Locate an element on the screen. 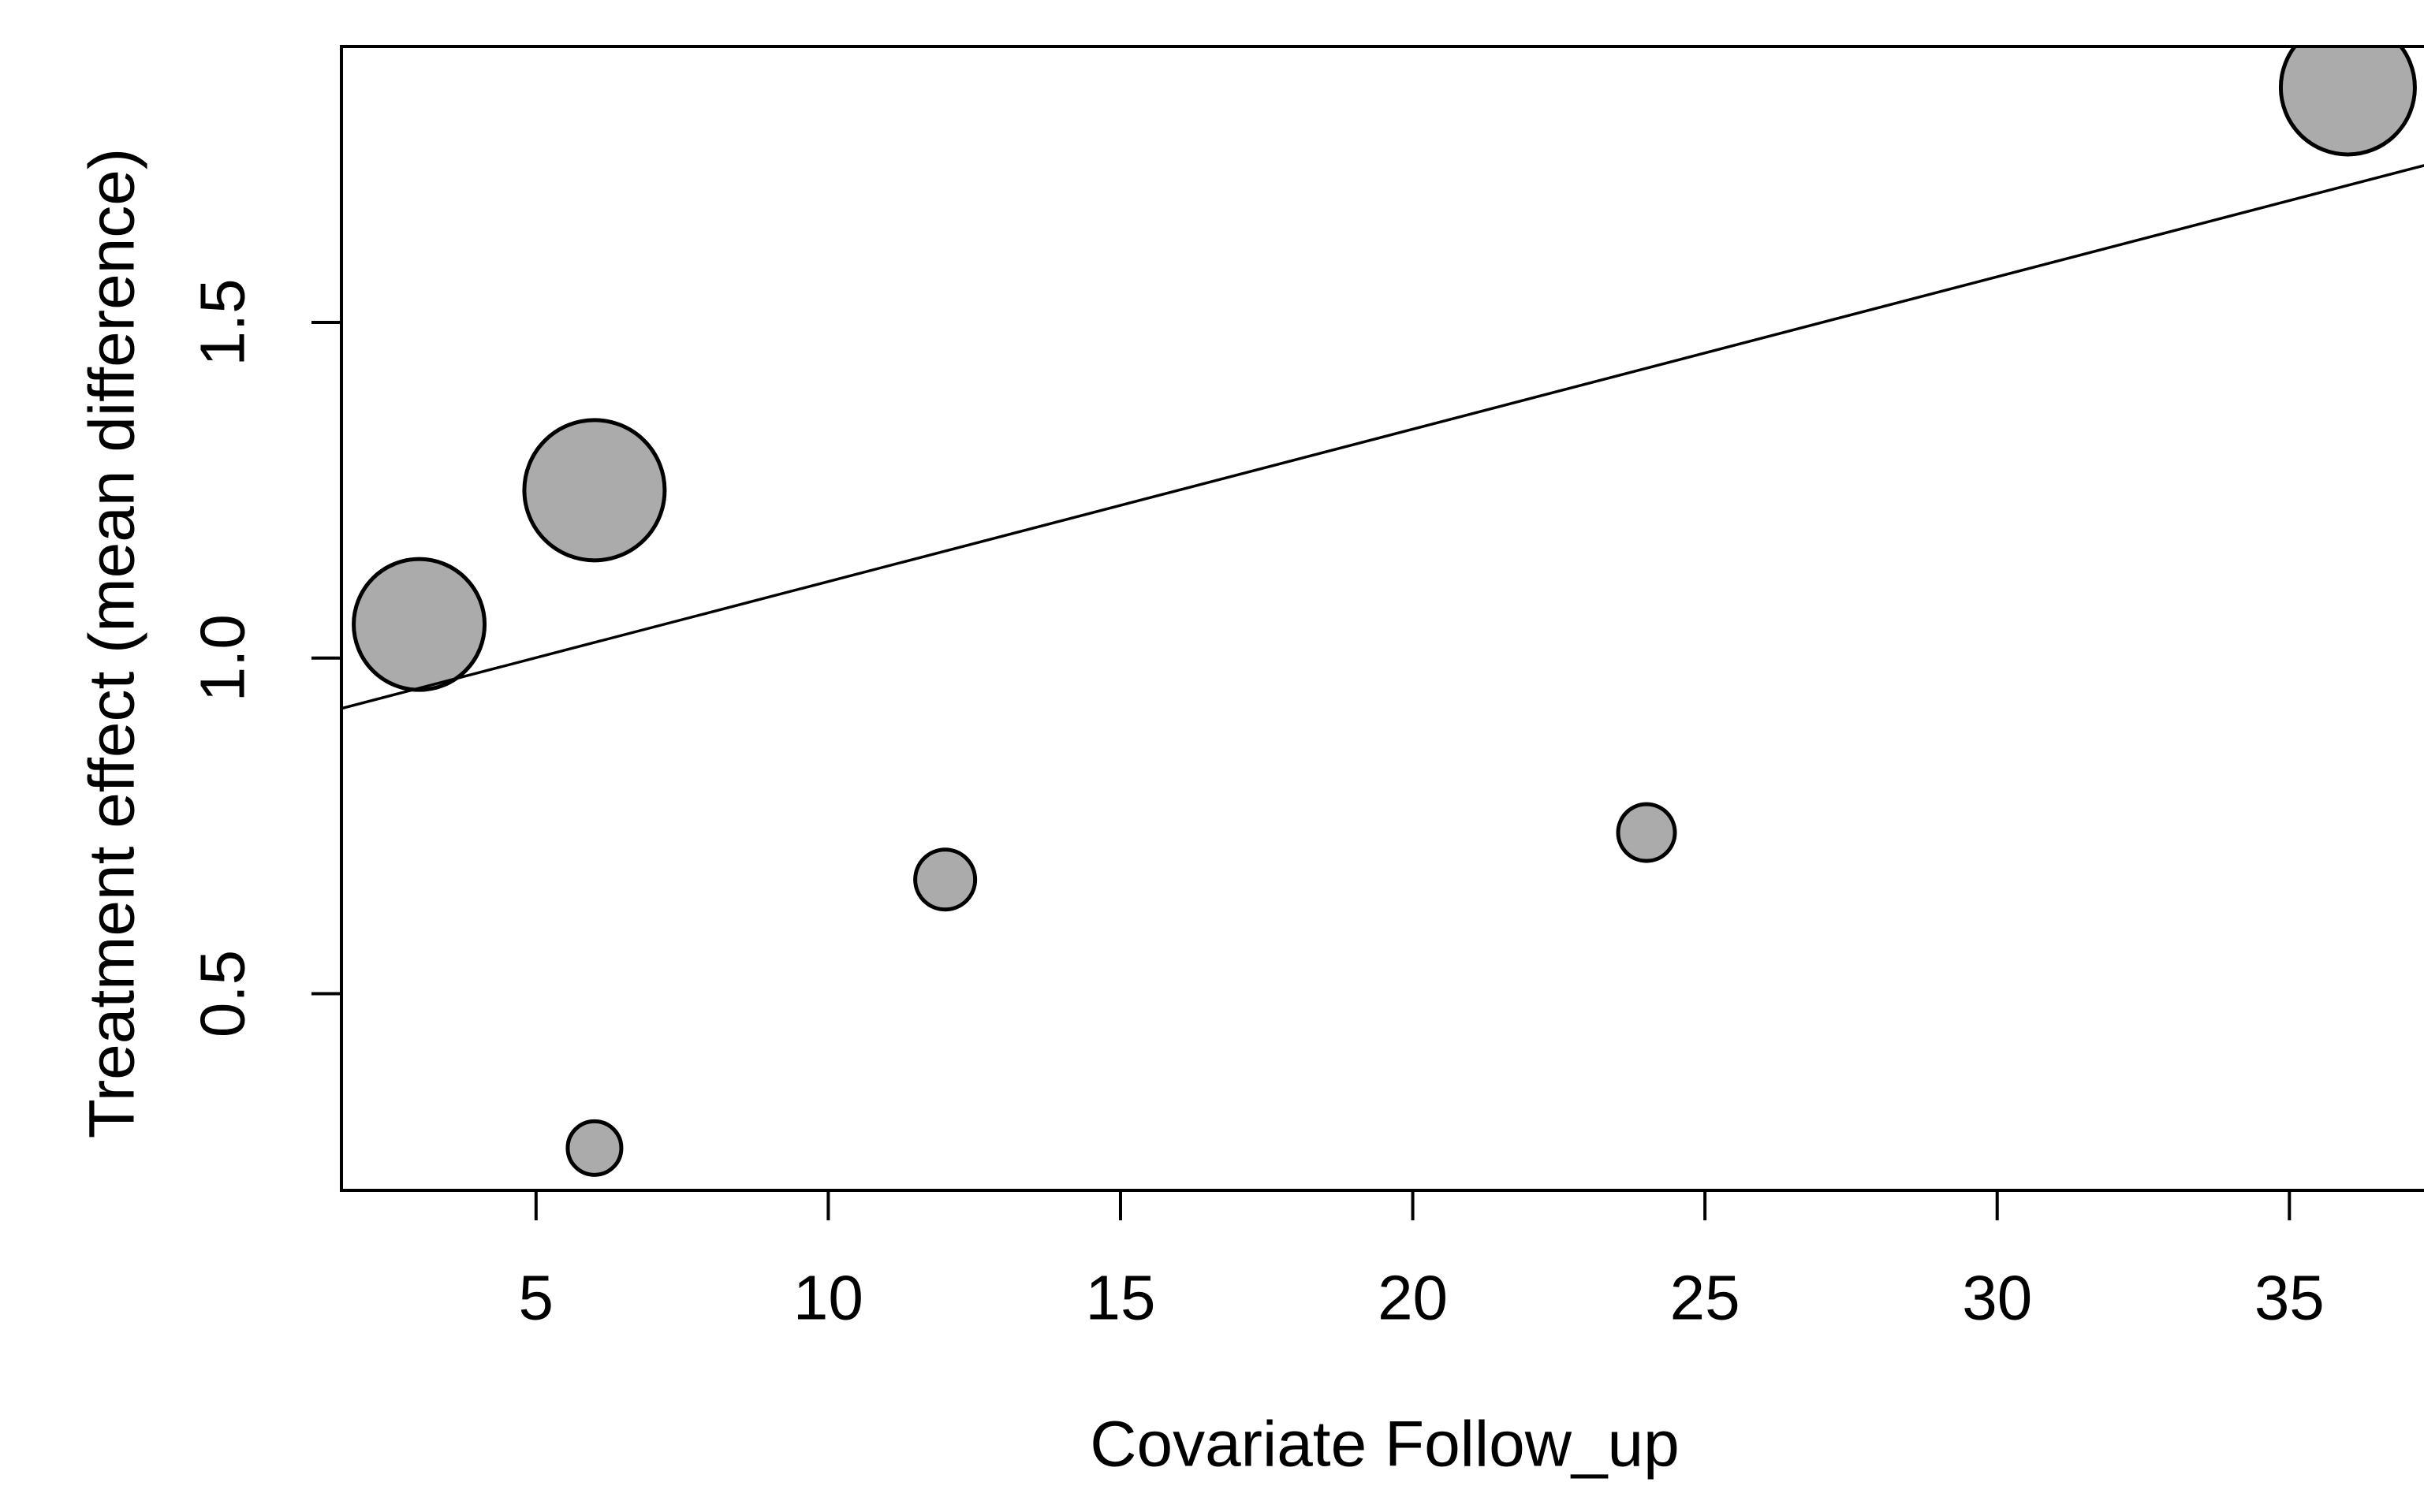 The width and height of the screenshot is (2424, 1512). y-tick-label: 0.5 is located at coordinates (223, 994).